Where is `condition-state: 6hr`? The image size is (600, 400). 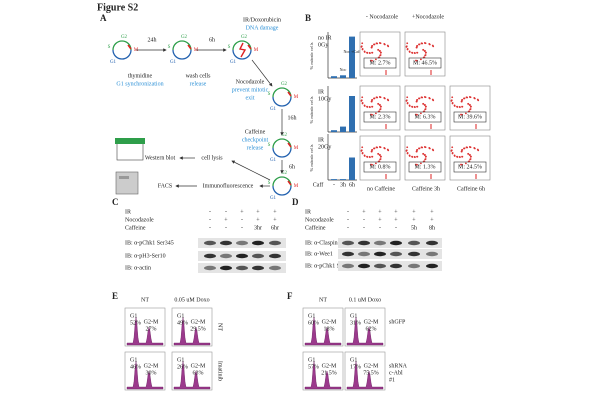 condition-state: 6hr is located at coordinates (275, 228).